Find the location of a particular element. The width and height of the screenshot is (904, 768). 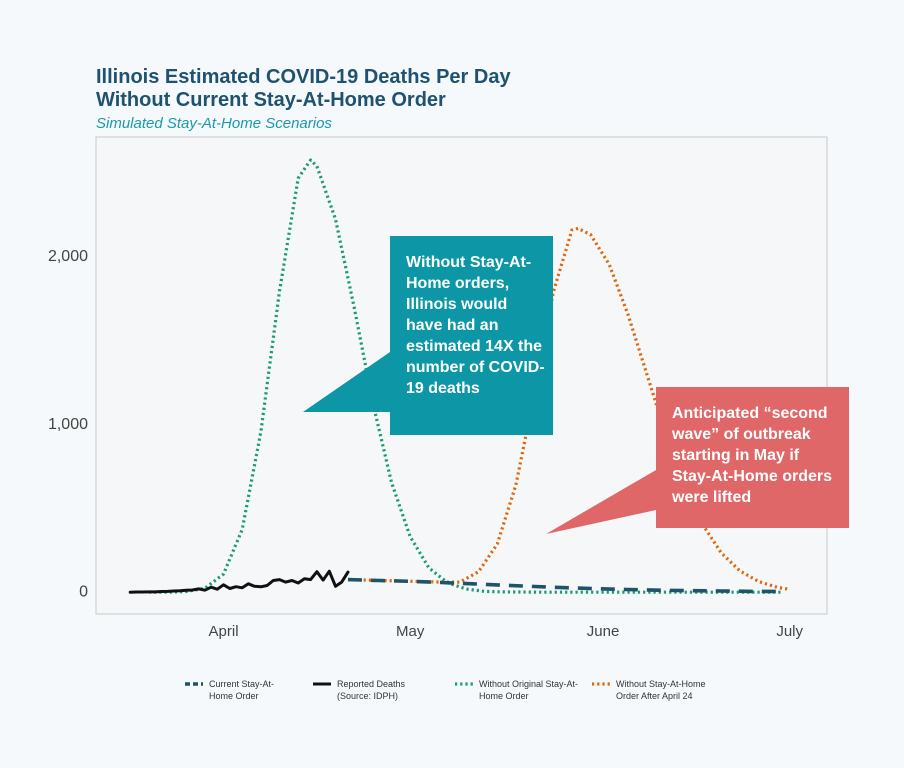

legend-label: Current Stay-At-Home Order is located at coordinates (242, 690).